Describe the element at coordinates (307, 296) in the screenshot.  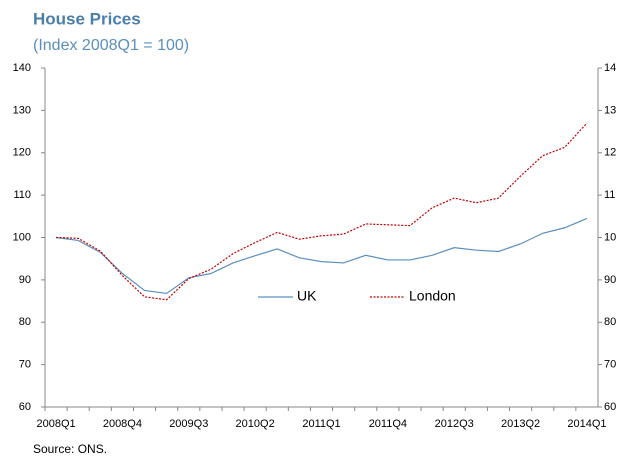
I see `legend-label: UK` at that location.